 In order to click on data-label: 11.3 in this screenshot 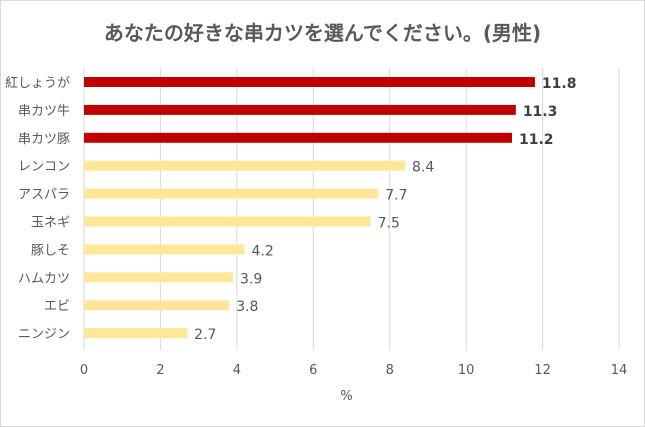, I will do `click(540, 112)`.